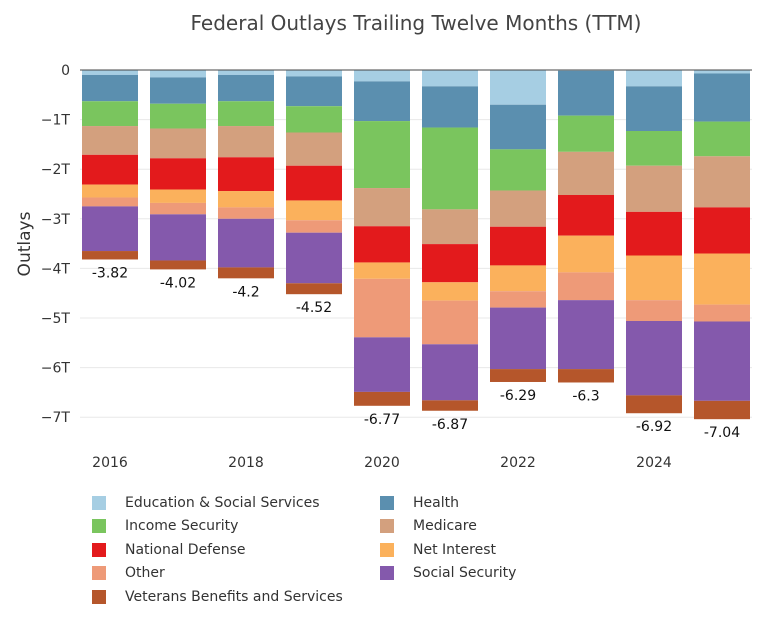 This screenshot has height=630, width=774. I want to click on total-label: -4.02, so click(178, 283).